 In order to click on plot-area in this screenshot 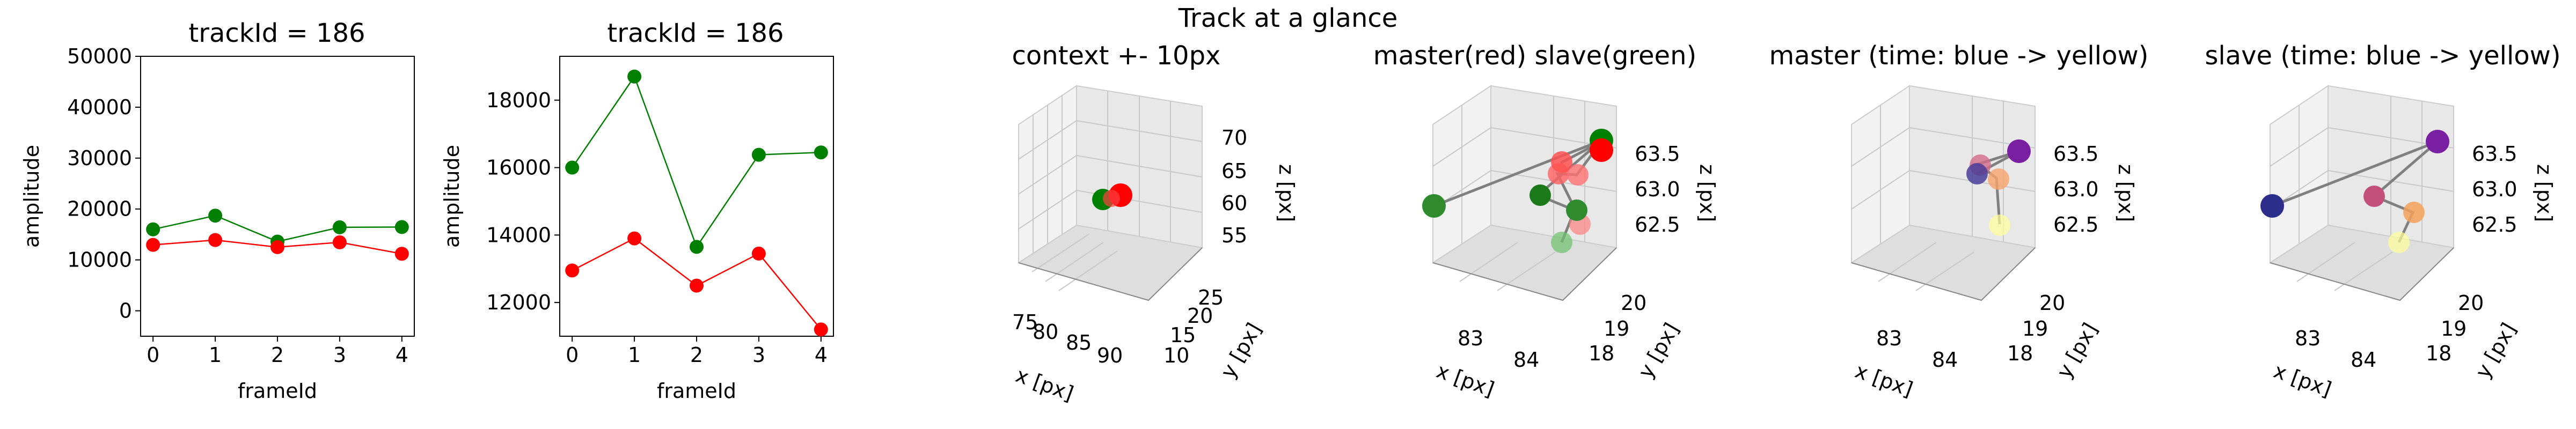, I will do `click(277, 196)`.